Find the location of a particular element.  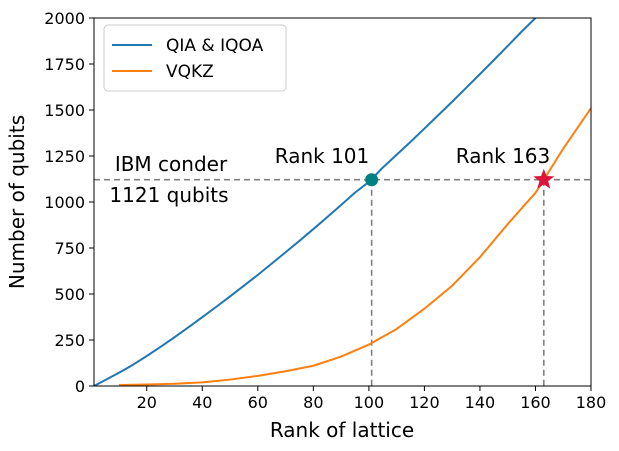

x-tick-label: 80 is located at coordinates (313, 402).